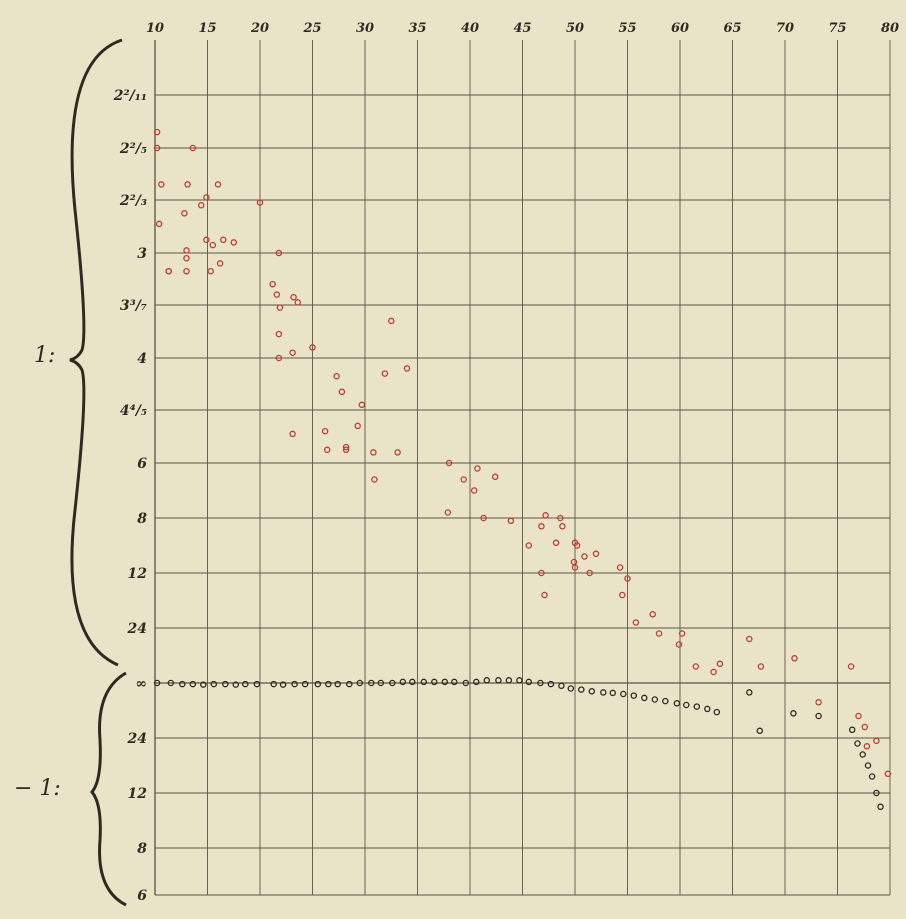 This screenshot has width=906, height=919. Describe the element at coordinates (575, 28) in the screenshot. I see `x-tick-label: 50` at that location.